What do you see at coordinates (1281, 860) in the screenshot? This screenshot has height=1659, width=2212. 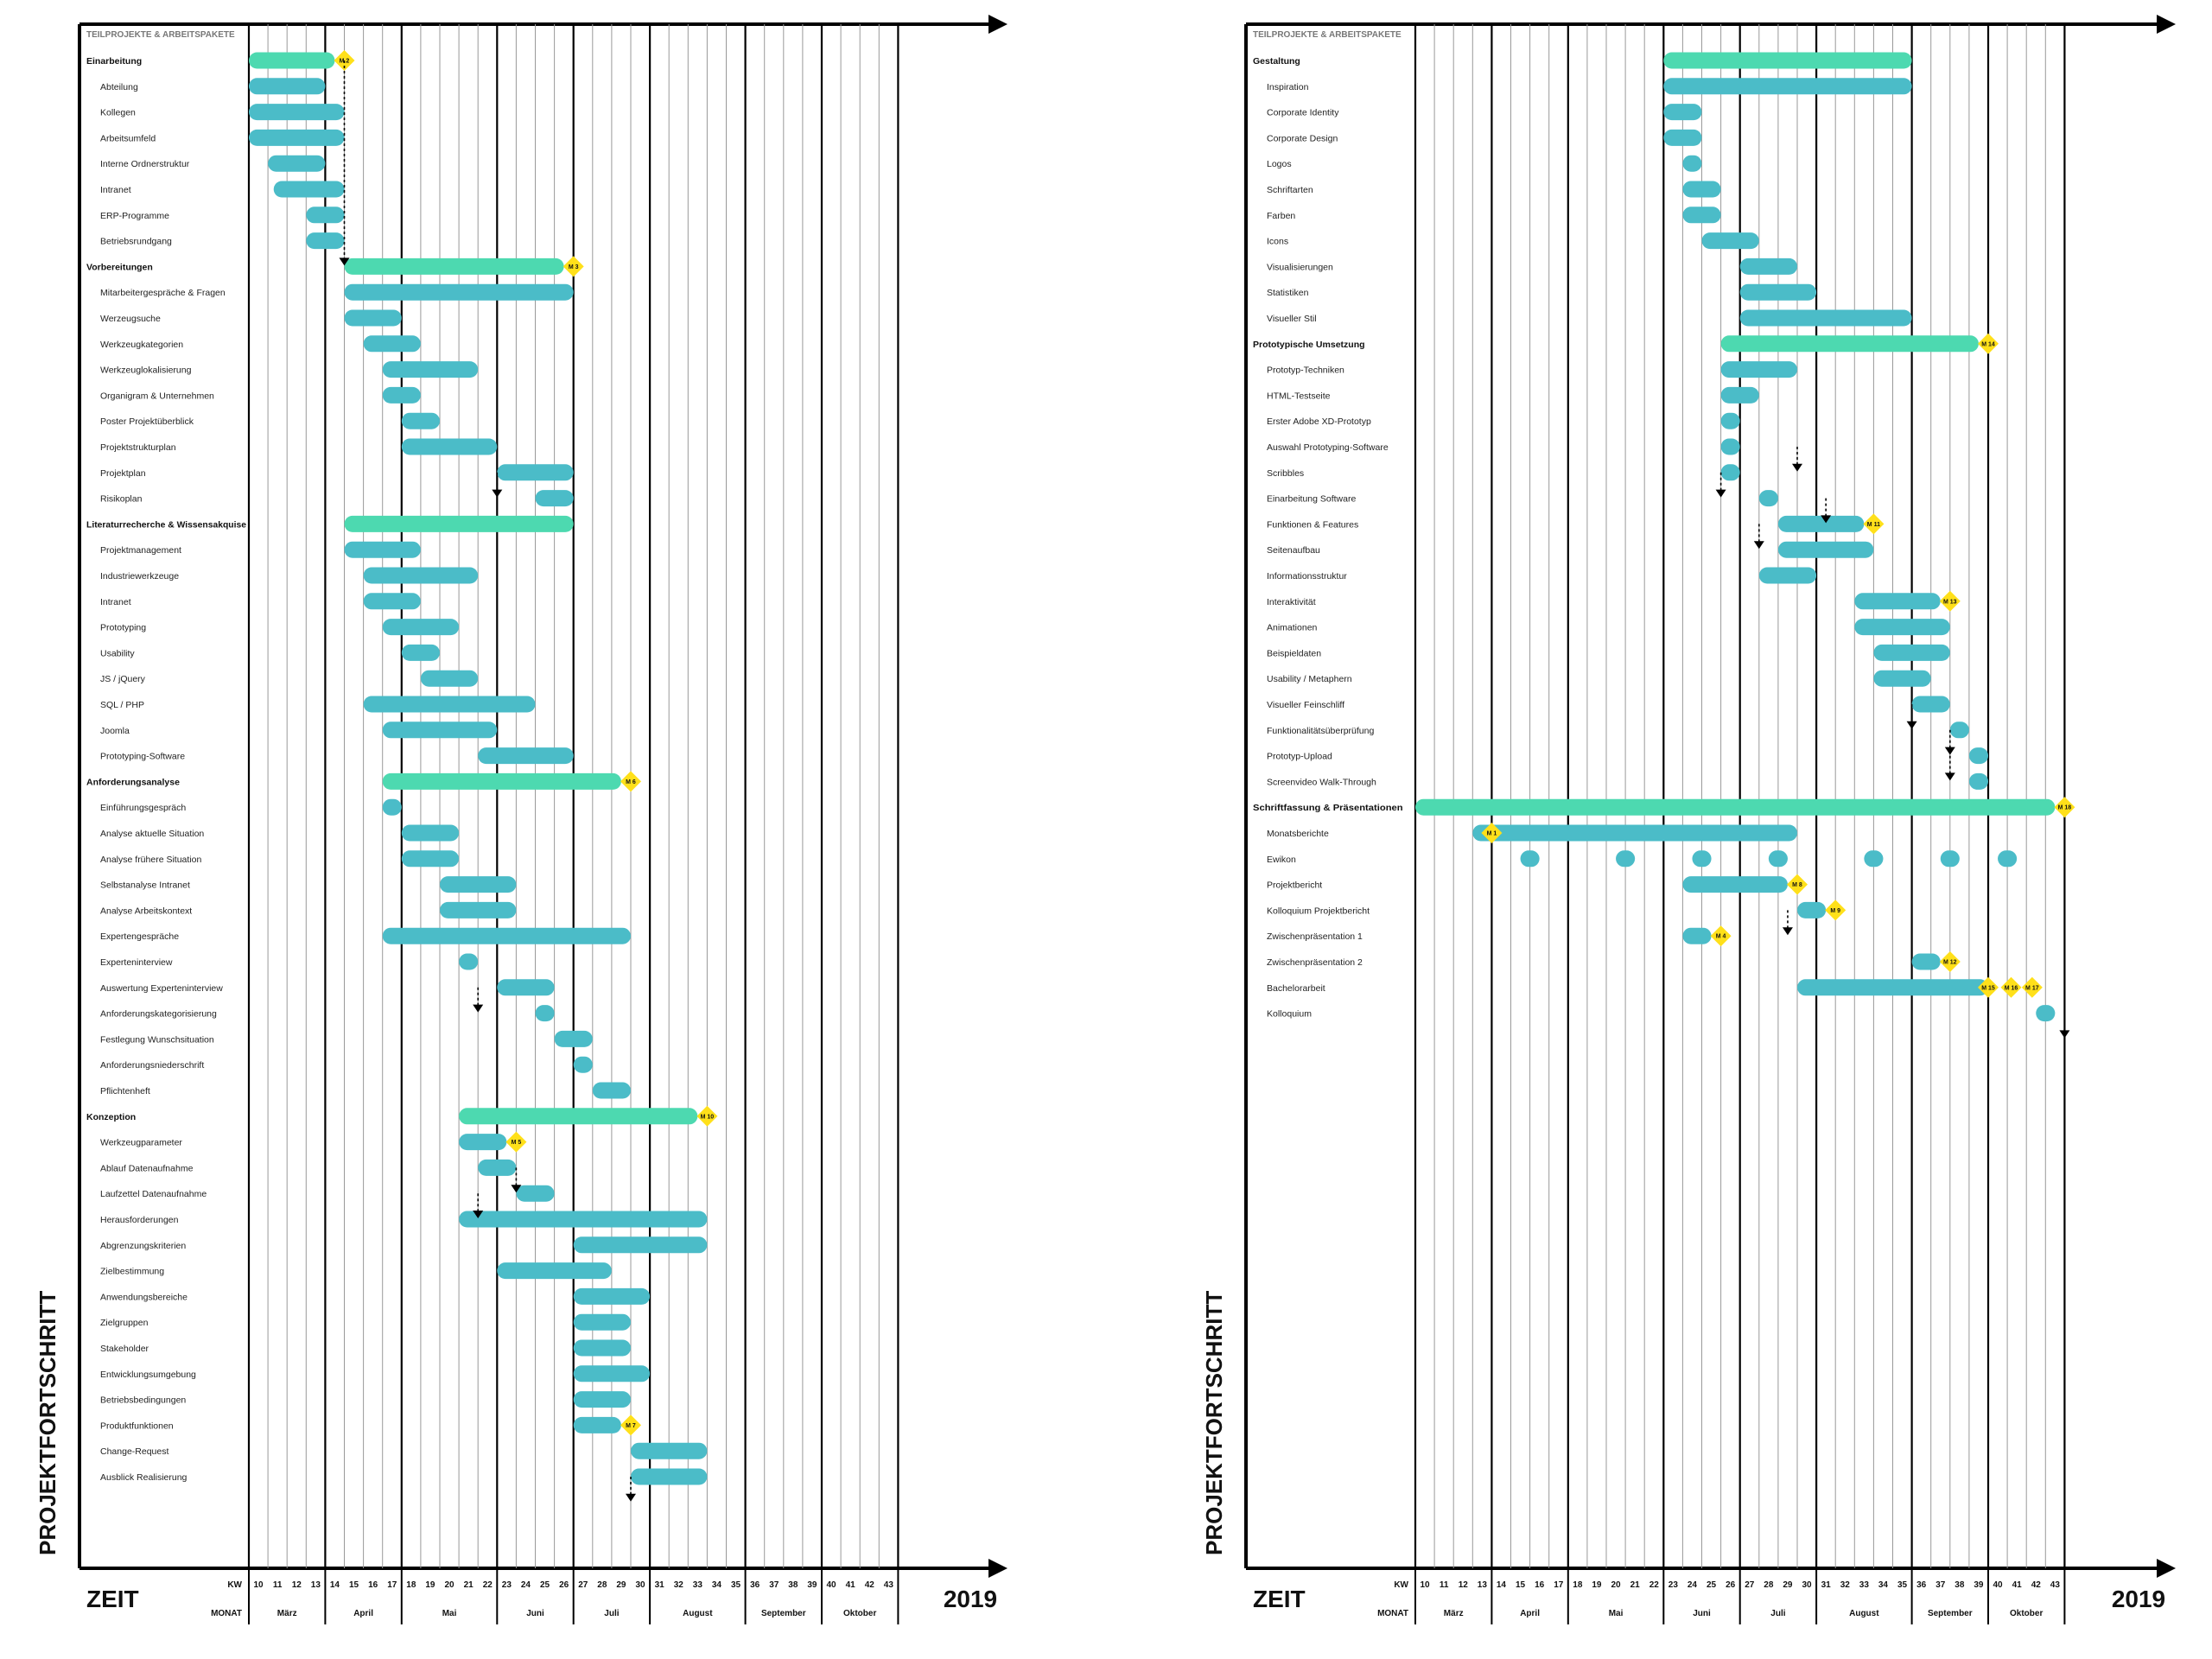 I see `task-label: Ewikon` at bounding box center [1281, 860].